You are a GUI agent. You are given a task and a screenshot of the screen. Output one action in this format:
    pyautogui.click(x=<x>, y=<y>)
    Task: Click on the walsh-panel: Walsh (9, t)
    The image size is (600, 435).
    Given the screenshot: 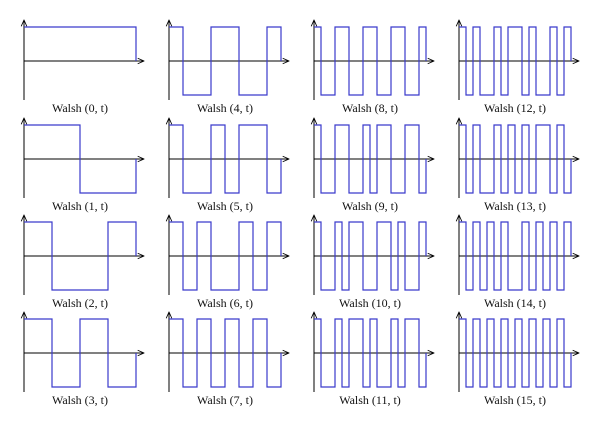 What is the action you would take?
    pyautogui.click(x=374, y=165)
    